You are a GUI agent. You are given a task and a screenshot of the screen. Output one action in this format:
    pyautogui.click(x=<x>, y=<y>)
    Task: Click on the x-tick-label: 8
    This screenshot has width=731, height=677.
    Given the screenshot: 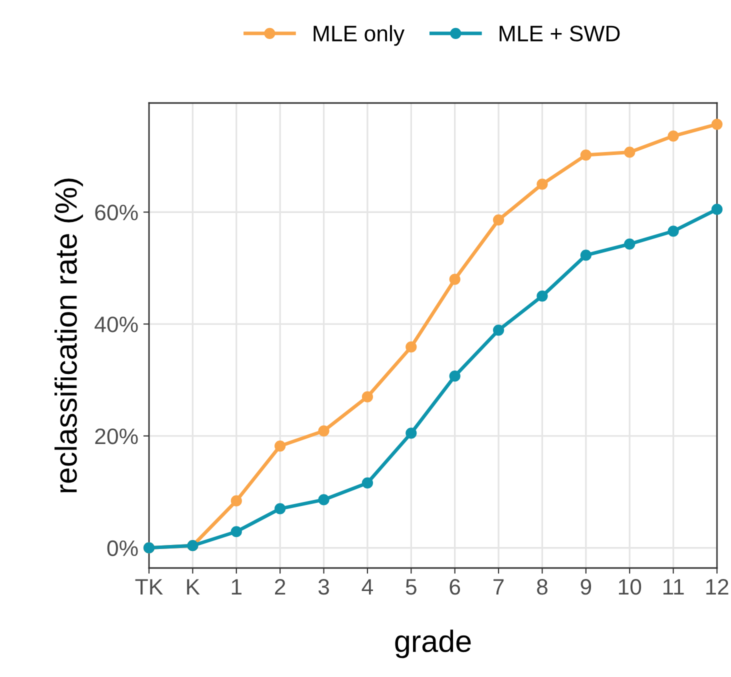 What is the action you would take?
    pyautogui.click(x=542, y=587)
    